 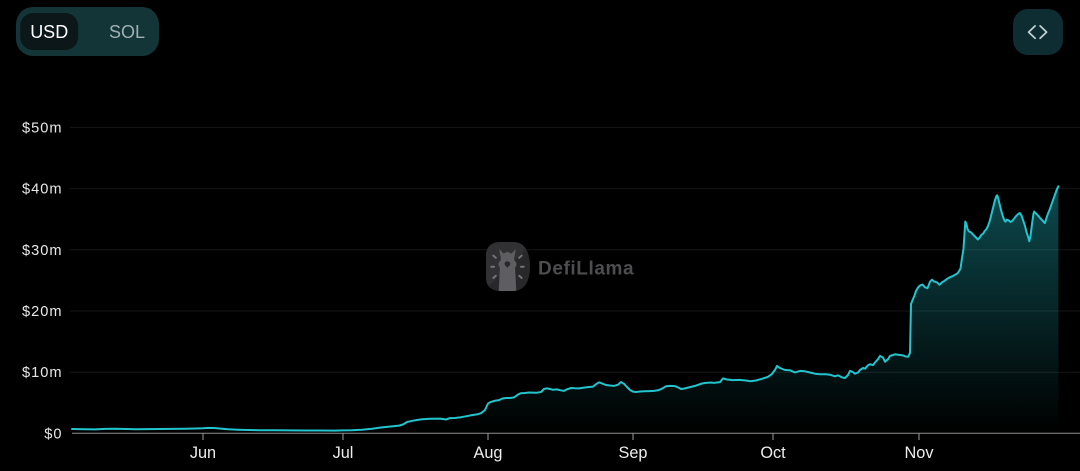 I want to click on svg-text: Jul, so click(x=343, y=453).